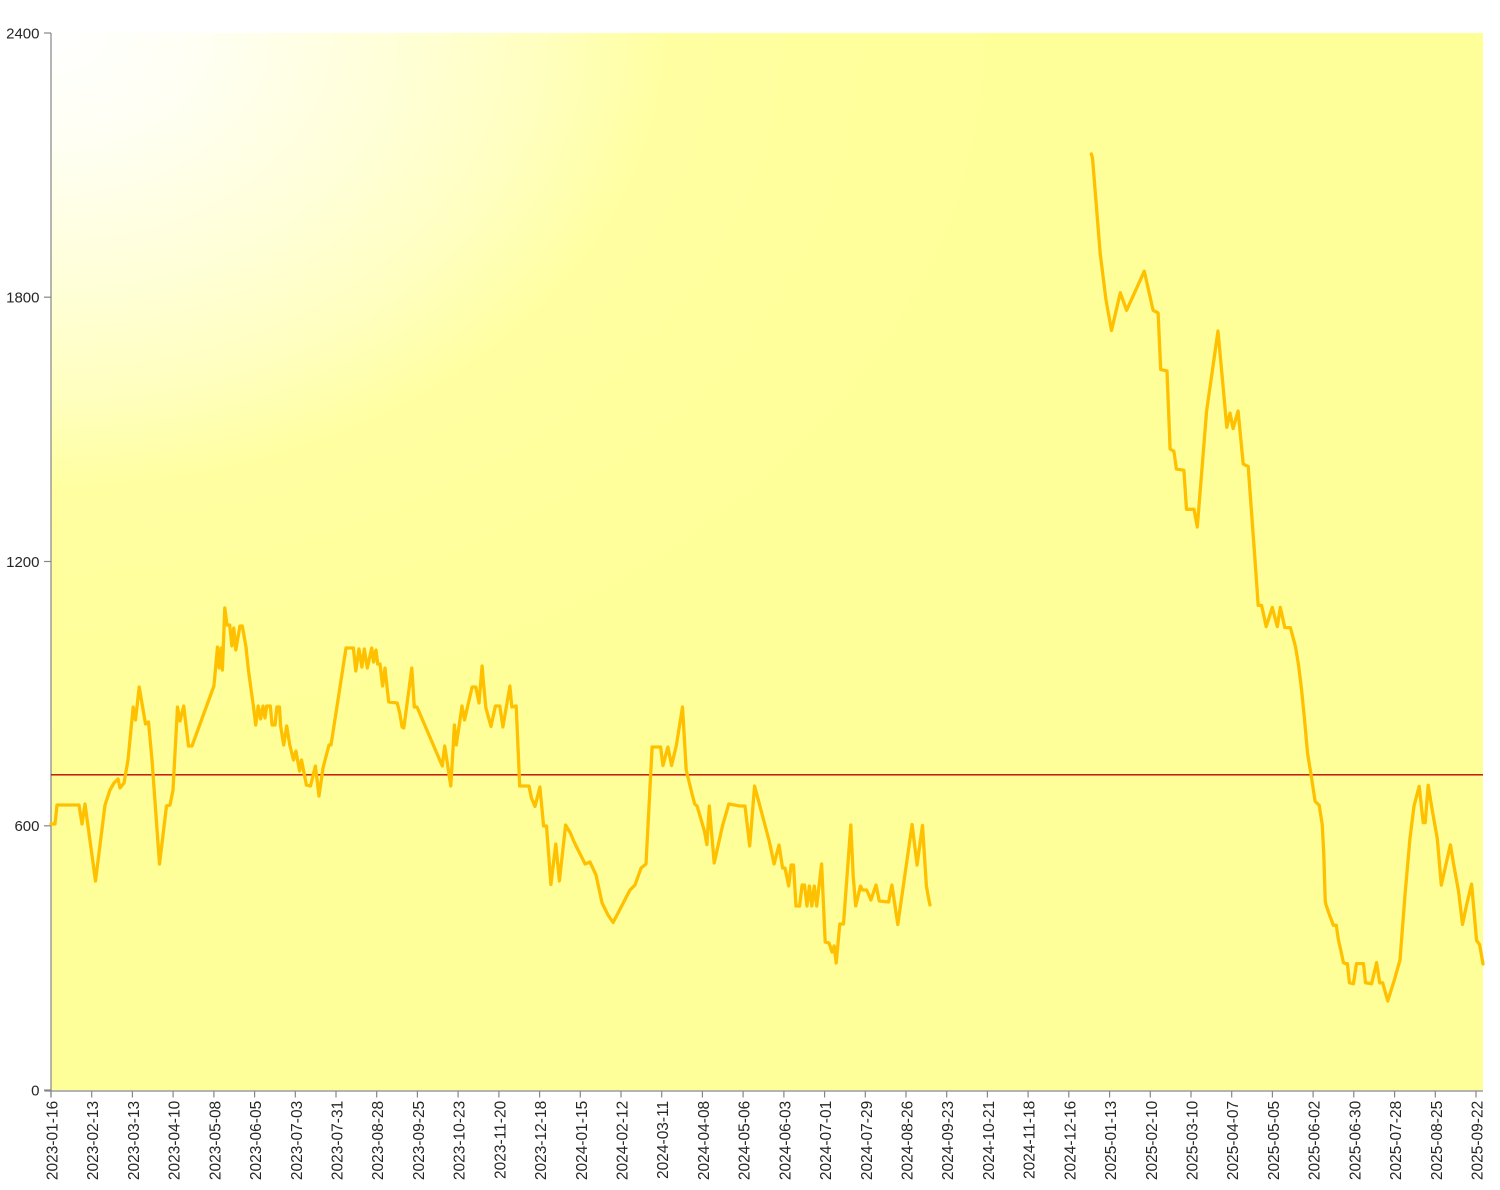 The height and width of the screenshot is (1190, 1500). I want to click on svg-text: 2025-06-02, so click(1315, 1140).